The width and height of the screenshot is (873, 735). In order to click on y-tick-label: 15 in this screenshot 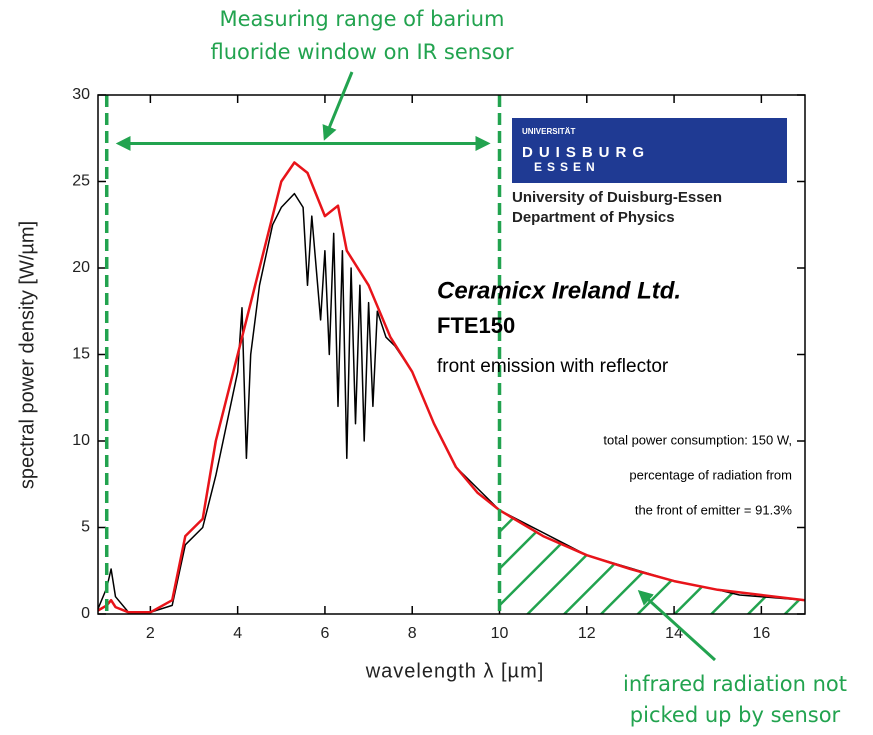, I will do `click(81, 354)`.